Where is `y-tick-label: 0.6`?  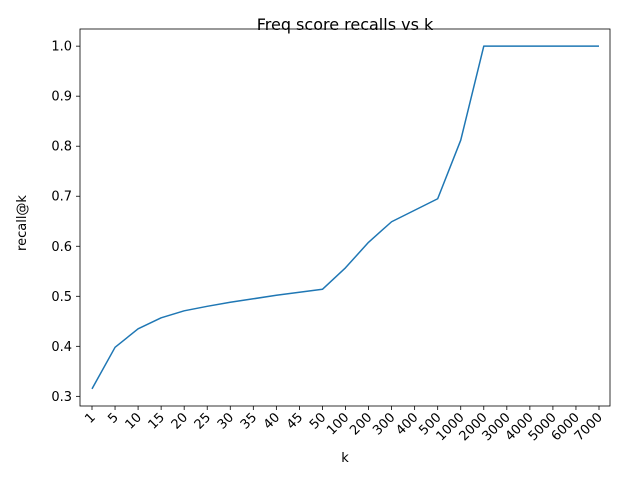 y-tick-label: 0.6 is located at coordinates (61, 247).